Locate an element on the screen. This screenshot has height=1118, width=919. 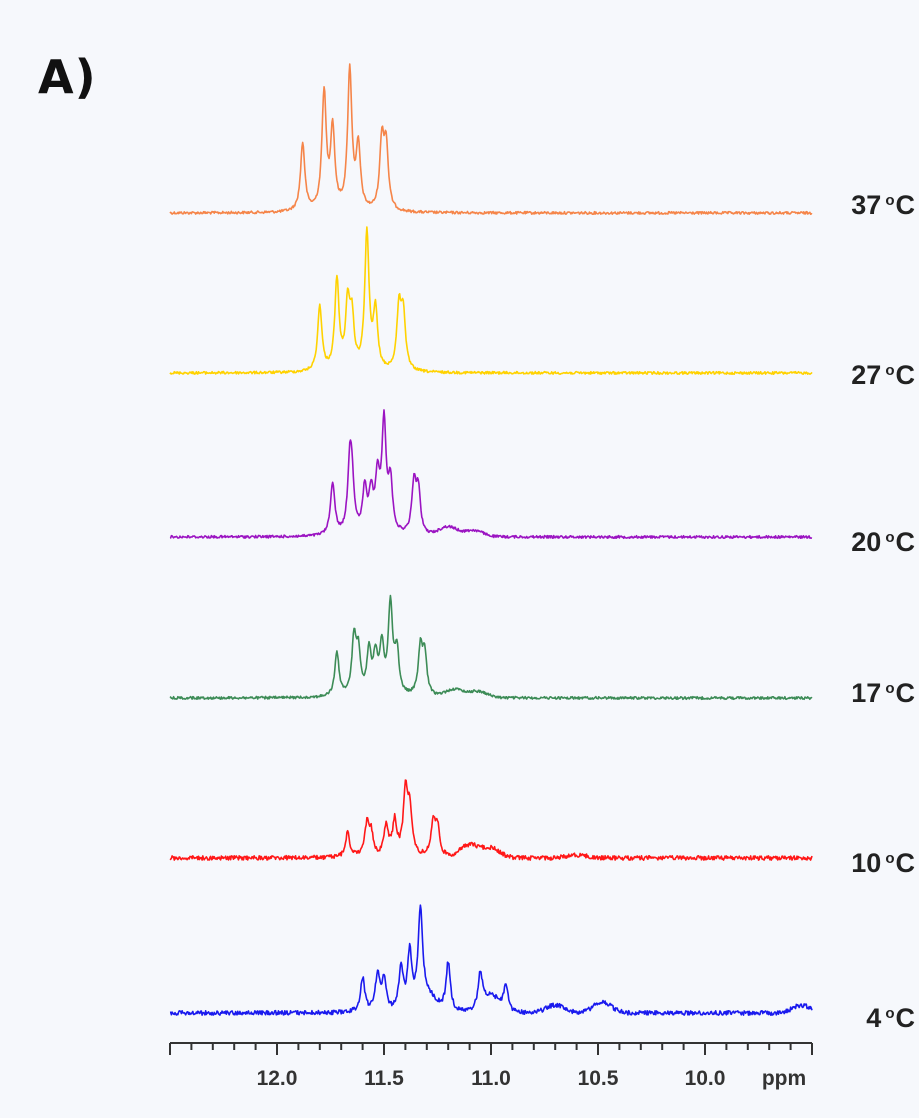
x-tick-label: 11.0 is located at coordinates (491, 1078).